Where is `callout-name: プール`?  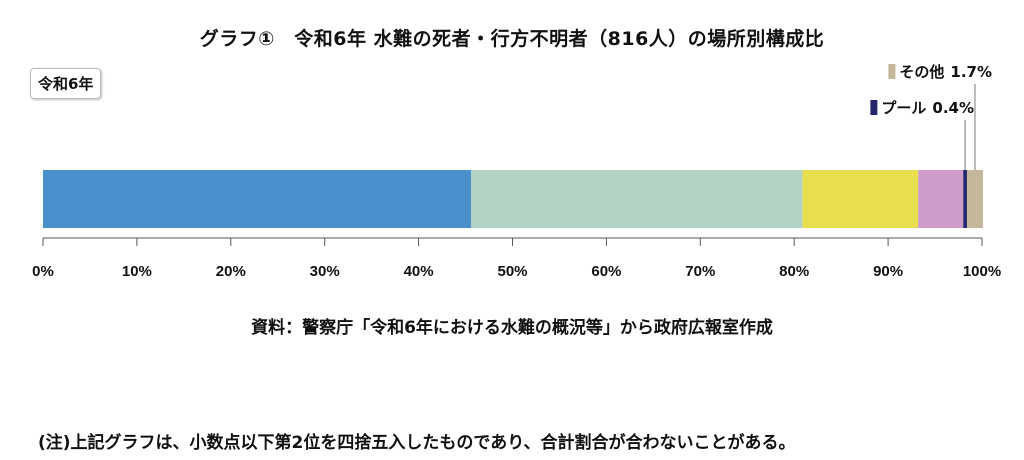
callout-name: プール is located at coordinates (903, 108).